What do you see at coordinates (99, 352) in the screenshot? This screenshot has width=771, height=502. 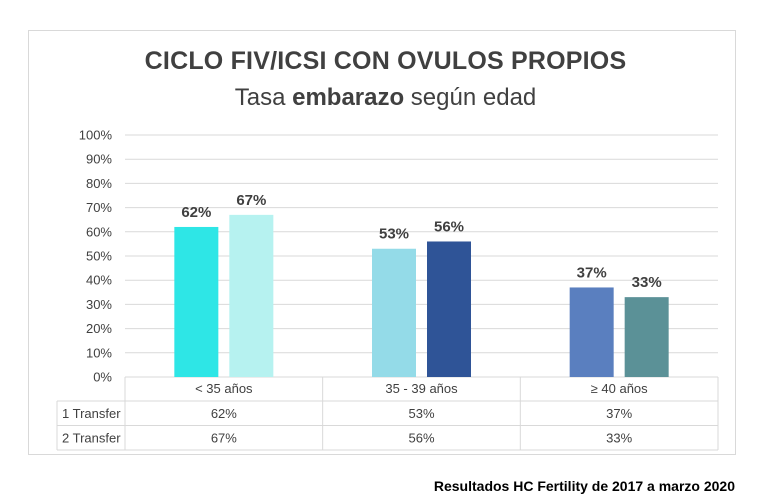 I see `y-tick-label: 10%` at bounding box center [99, 352].